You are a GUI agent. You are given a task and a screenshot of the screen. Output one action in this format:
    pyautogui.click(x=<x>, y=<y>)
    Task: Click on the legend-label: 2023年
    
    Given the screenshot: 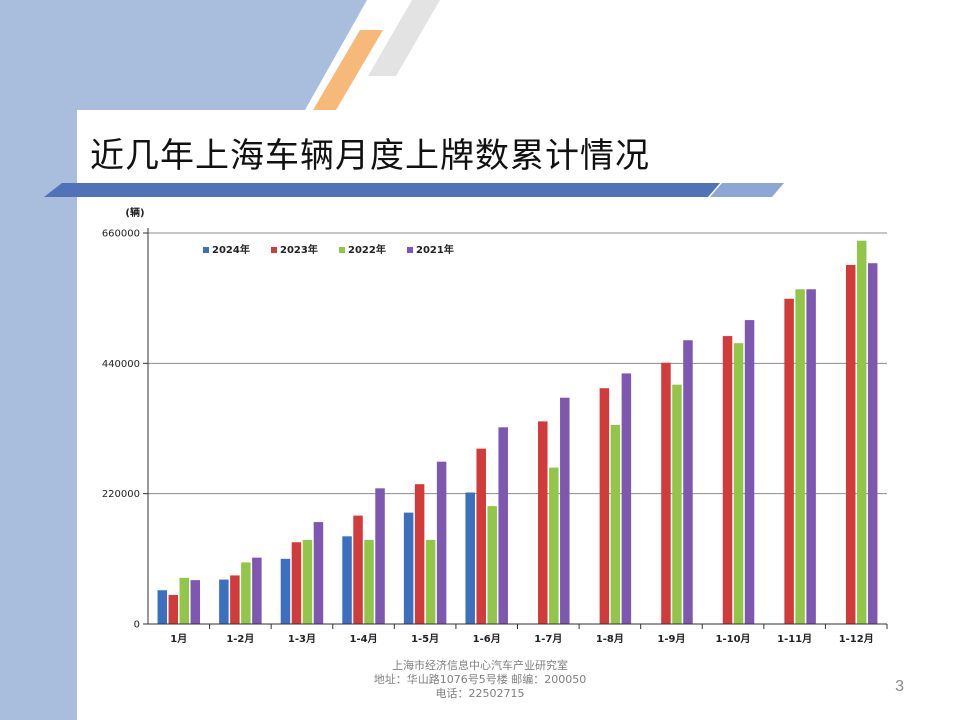 What is the action you would take?
    pyautogui.click(x=299, y=249)
    